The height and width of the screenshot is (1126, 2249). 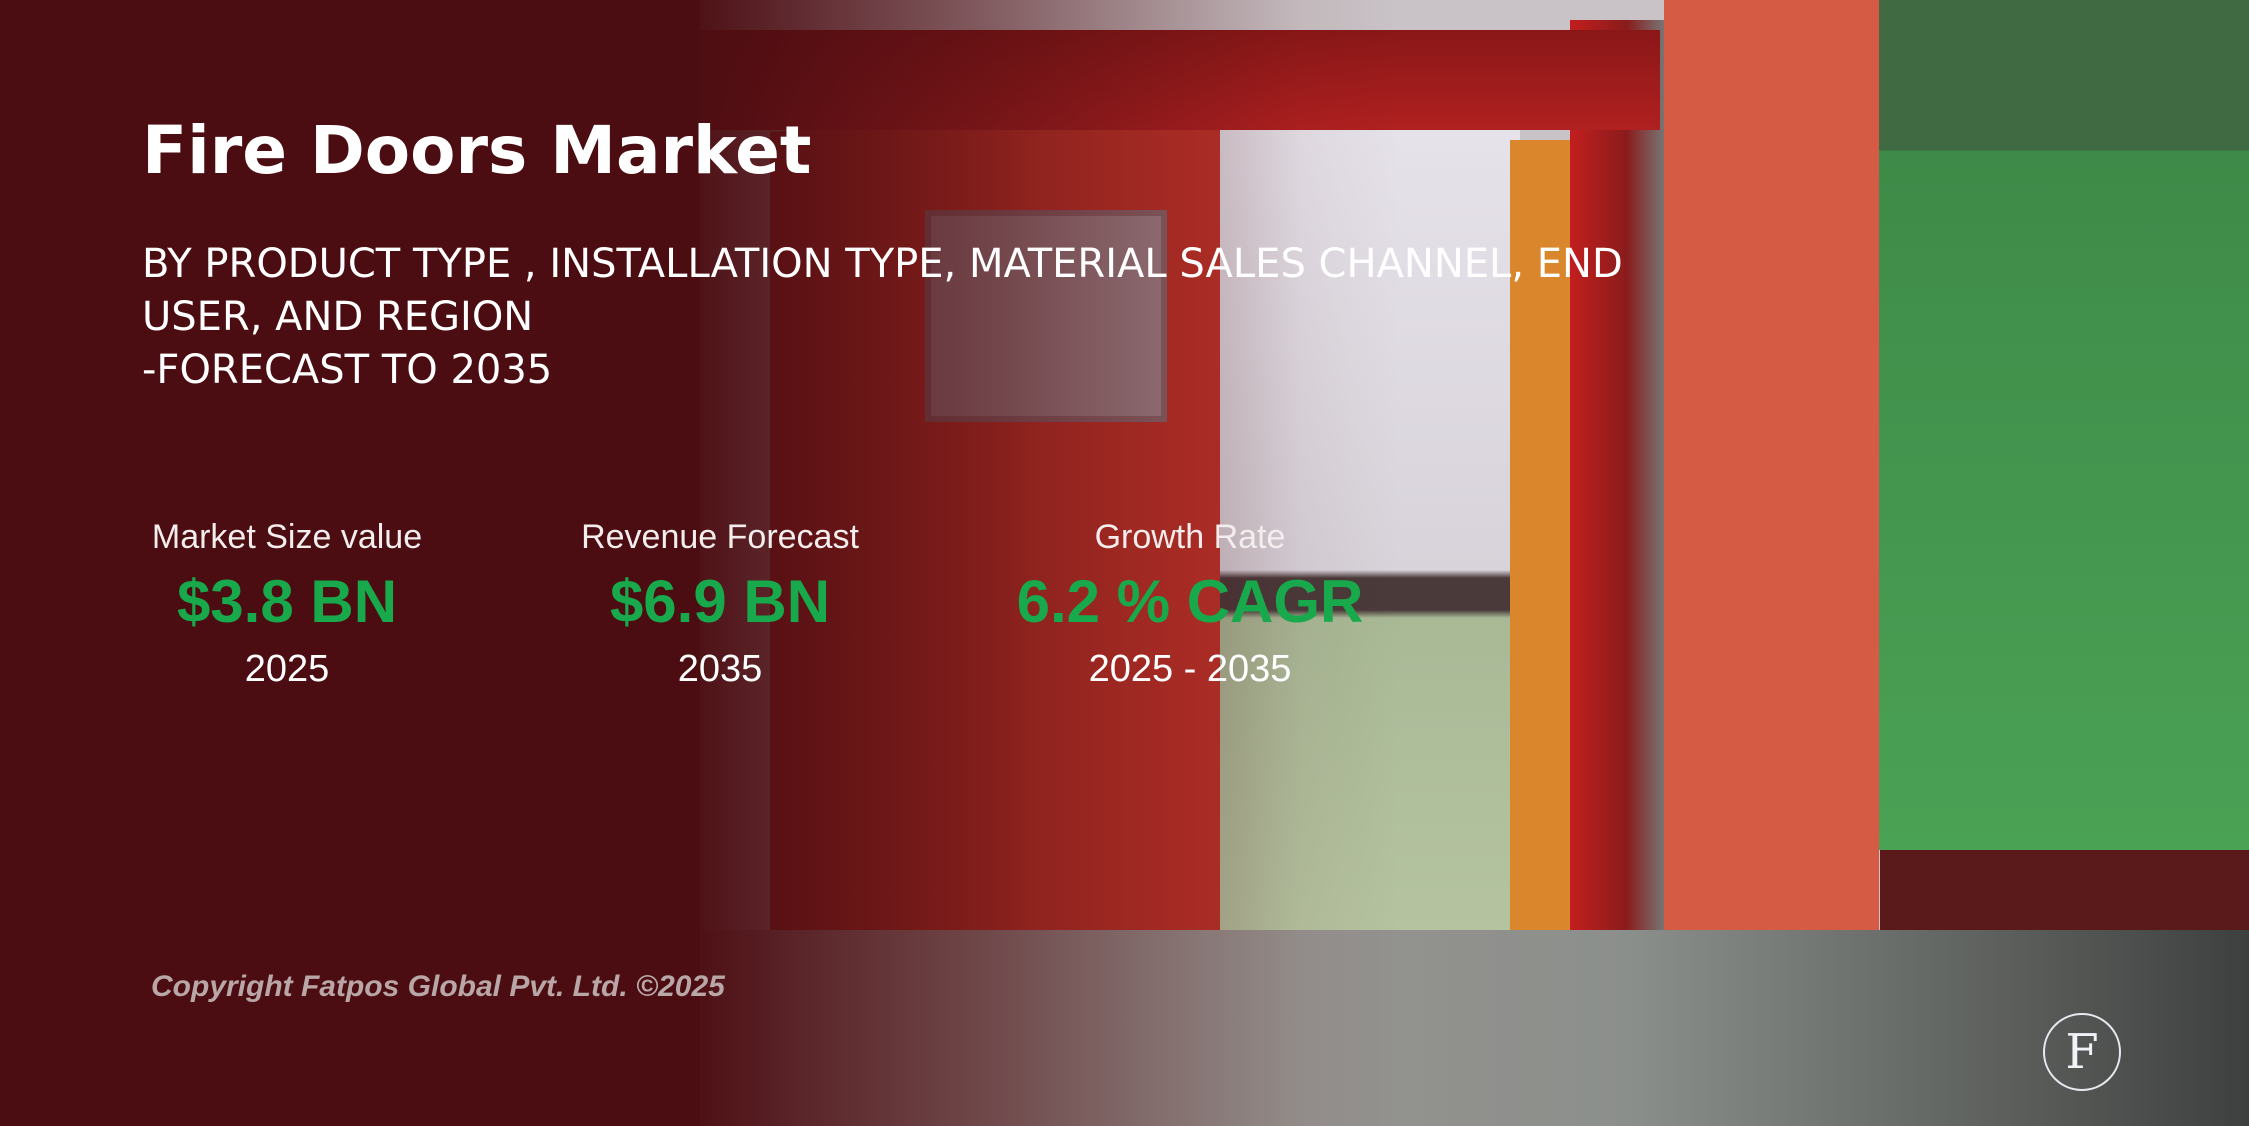 What do you see at coordinates (287, 669) in the screenshot?
I see `metric-period: 2025` at bounding box center [287, 669].